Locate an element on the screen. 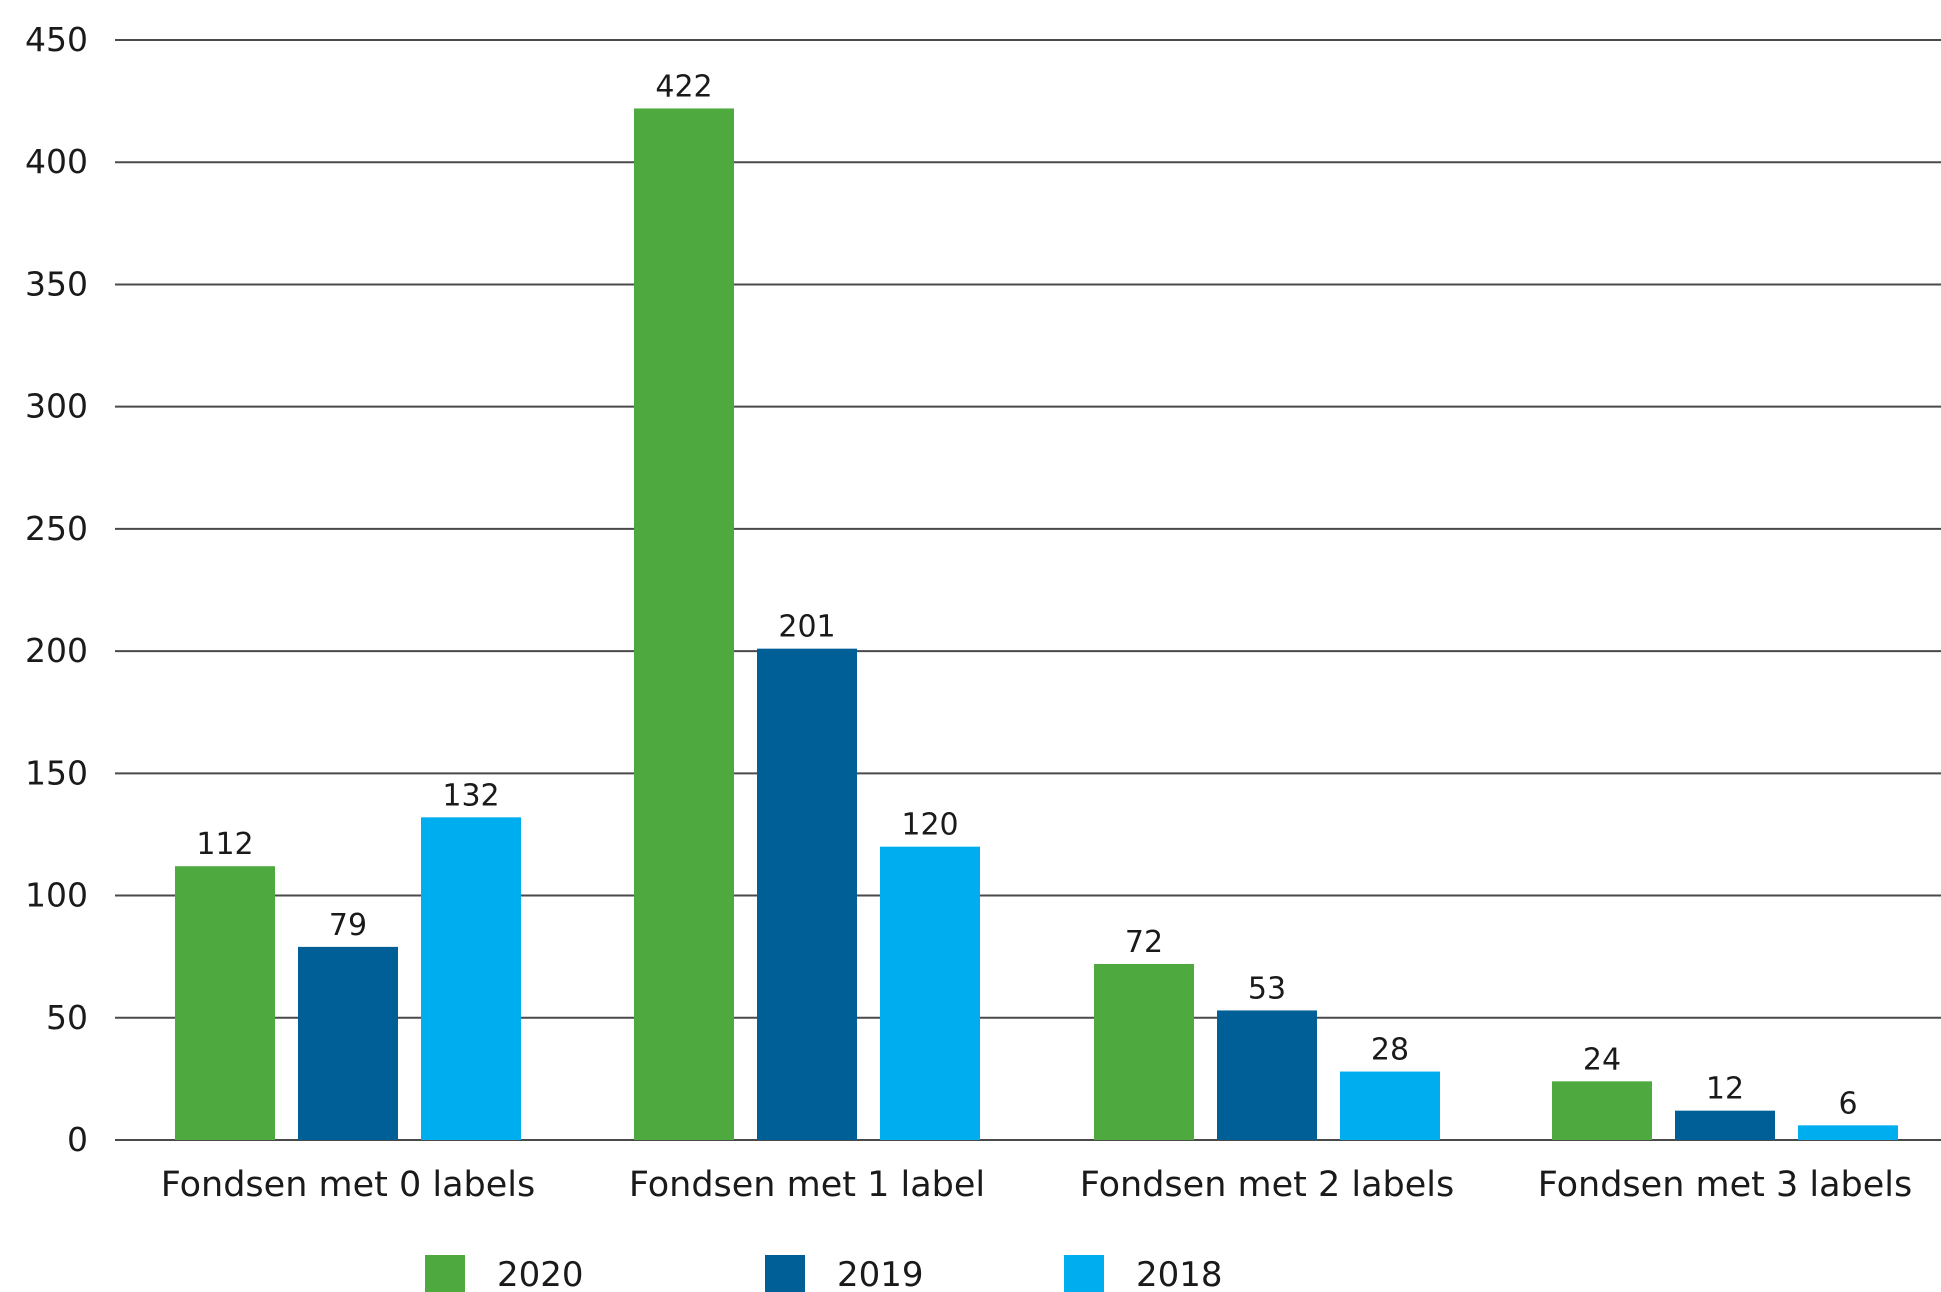 The height and width of the screenshot is (1292, 1941). data-label: 12 is located at coordinates (1725, 1089).